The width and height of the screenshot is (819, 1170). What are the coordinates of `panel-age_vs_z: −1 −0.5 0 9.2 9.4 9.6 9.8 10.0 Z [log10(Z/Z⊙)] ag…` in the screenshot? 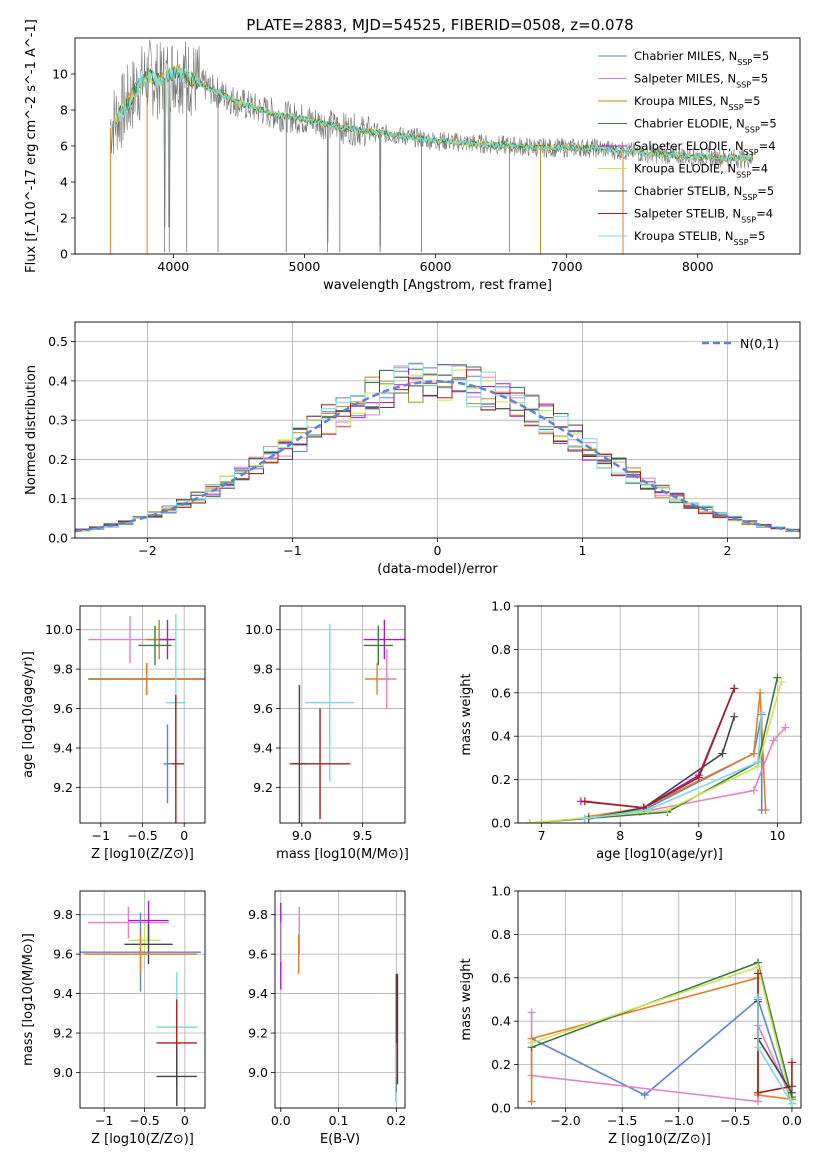 It's located at (113, 733).